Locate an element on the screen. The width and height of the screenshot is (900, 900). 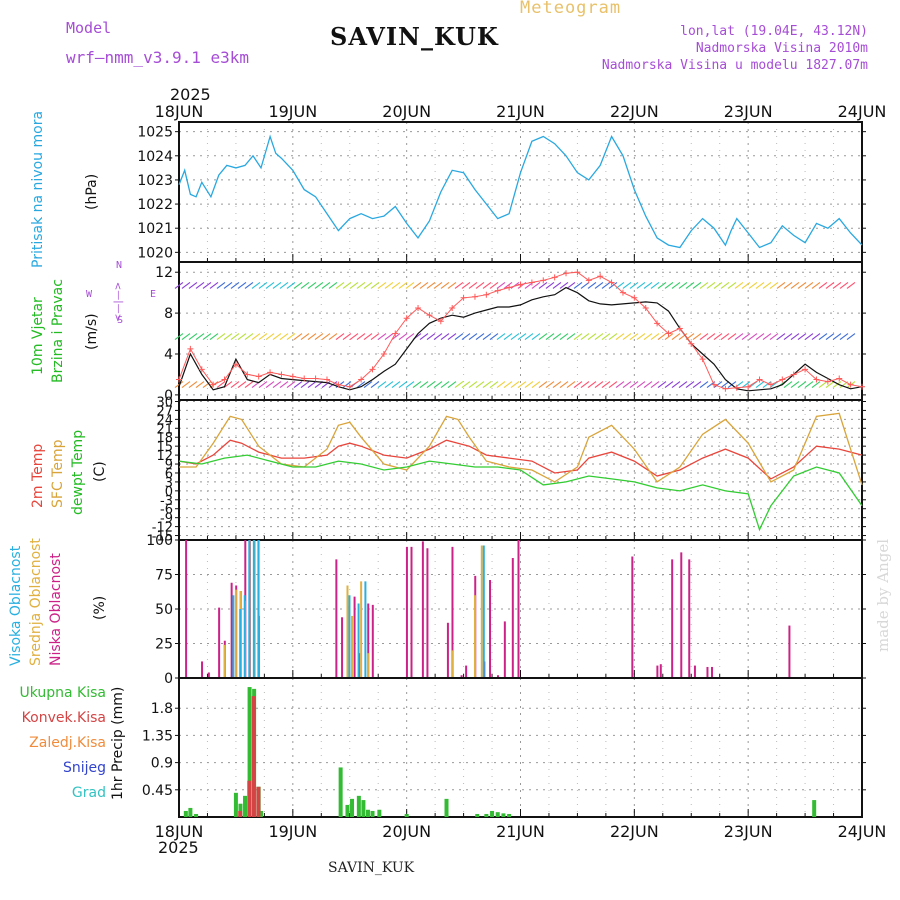
x-tick-bottom-label: 21JUN is located at coordinates (520, 831).